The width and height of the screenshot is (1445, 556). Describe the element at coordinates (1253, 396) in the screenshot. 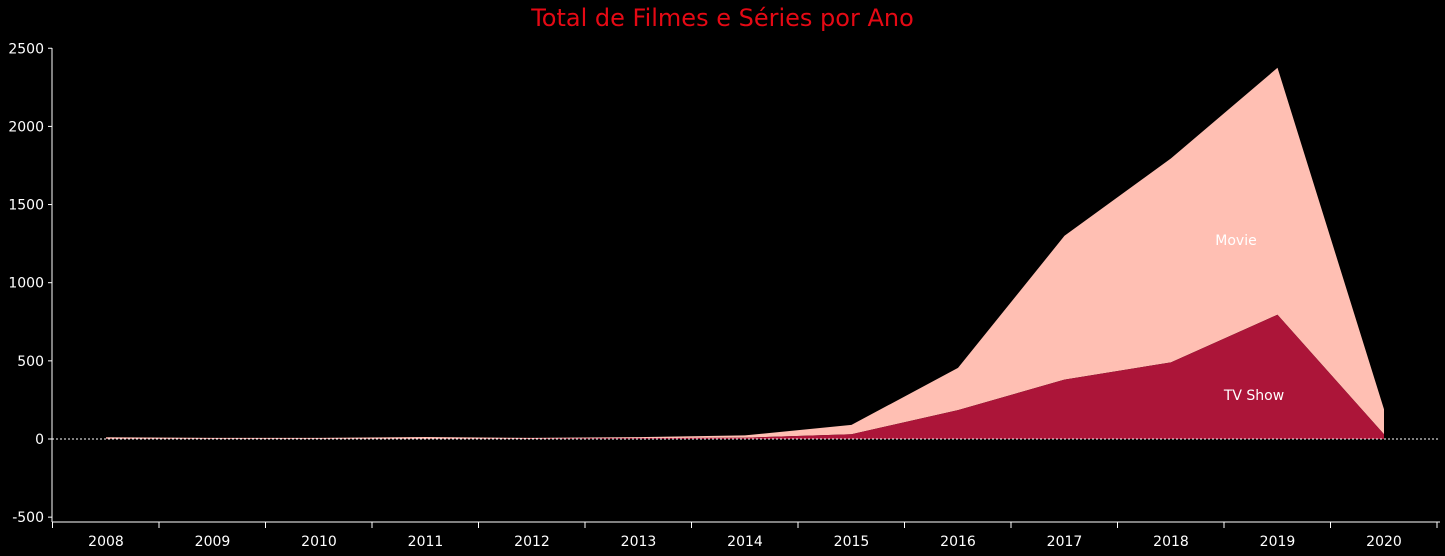

I see `area-label-tv-show: TV Show` at that location.